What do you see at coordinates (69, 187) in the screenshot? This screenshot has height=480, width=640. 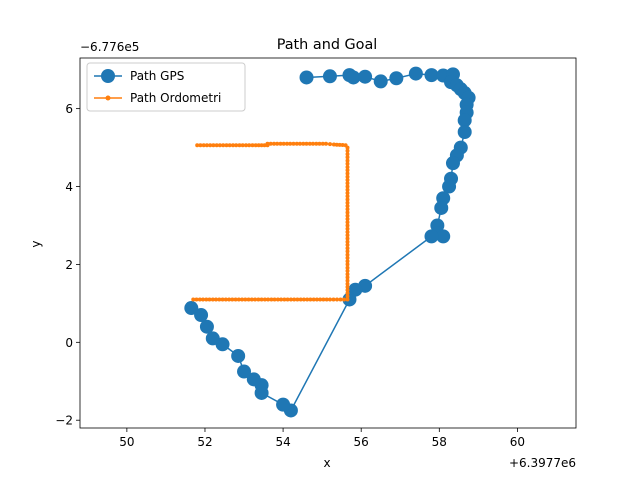 I see `y-tick-label: 4` at bounding box center [69, 187].